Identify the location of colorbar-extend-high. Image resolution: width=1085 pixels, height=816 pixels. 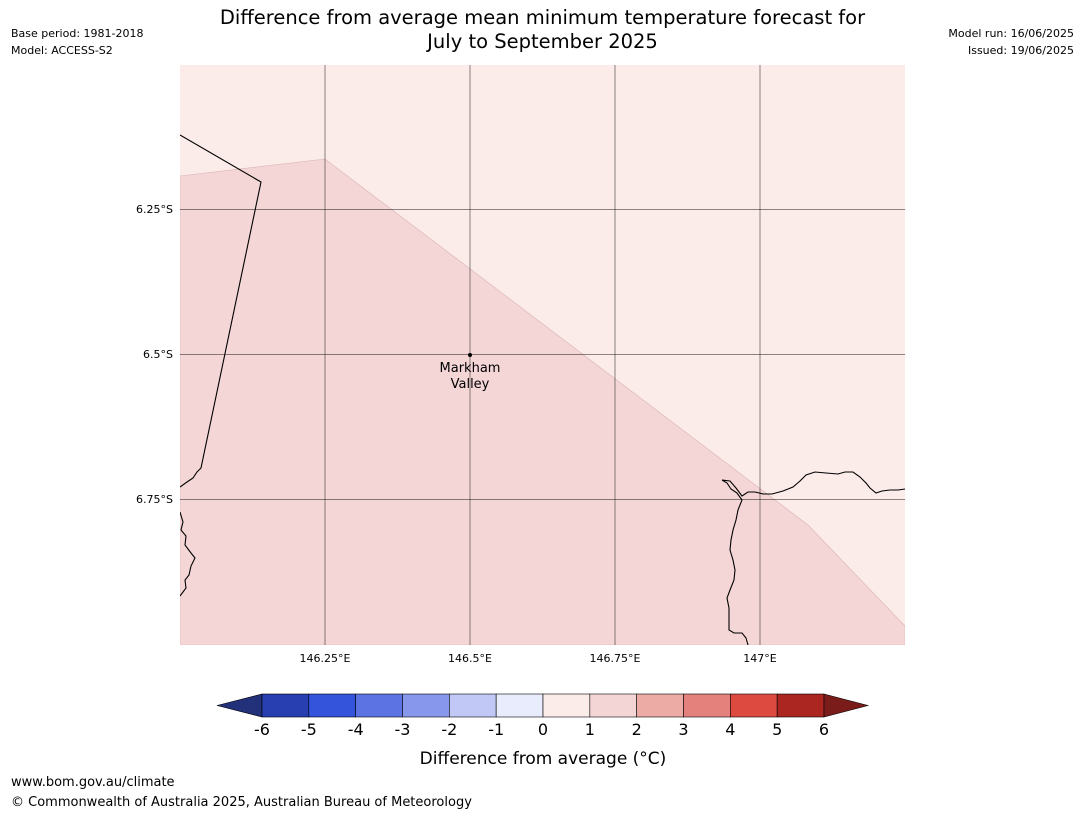
(846, 705).